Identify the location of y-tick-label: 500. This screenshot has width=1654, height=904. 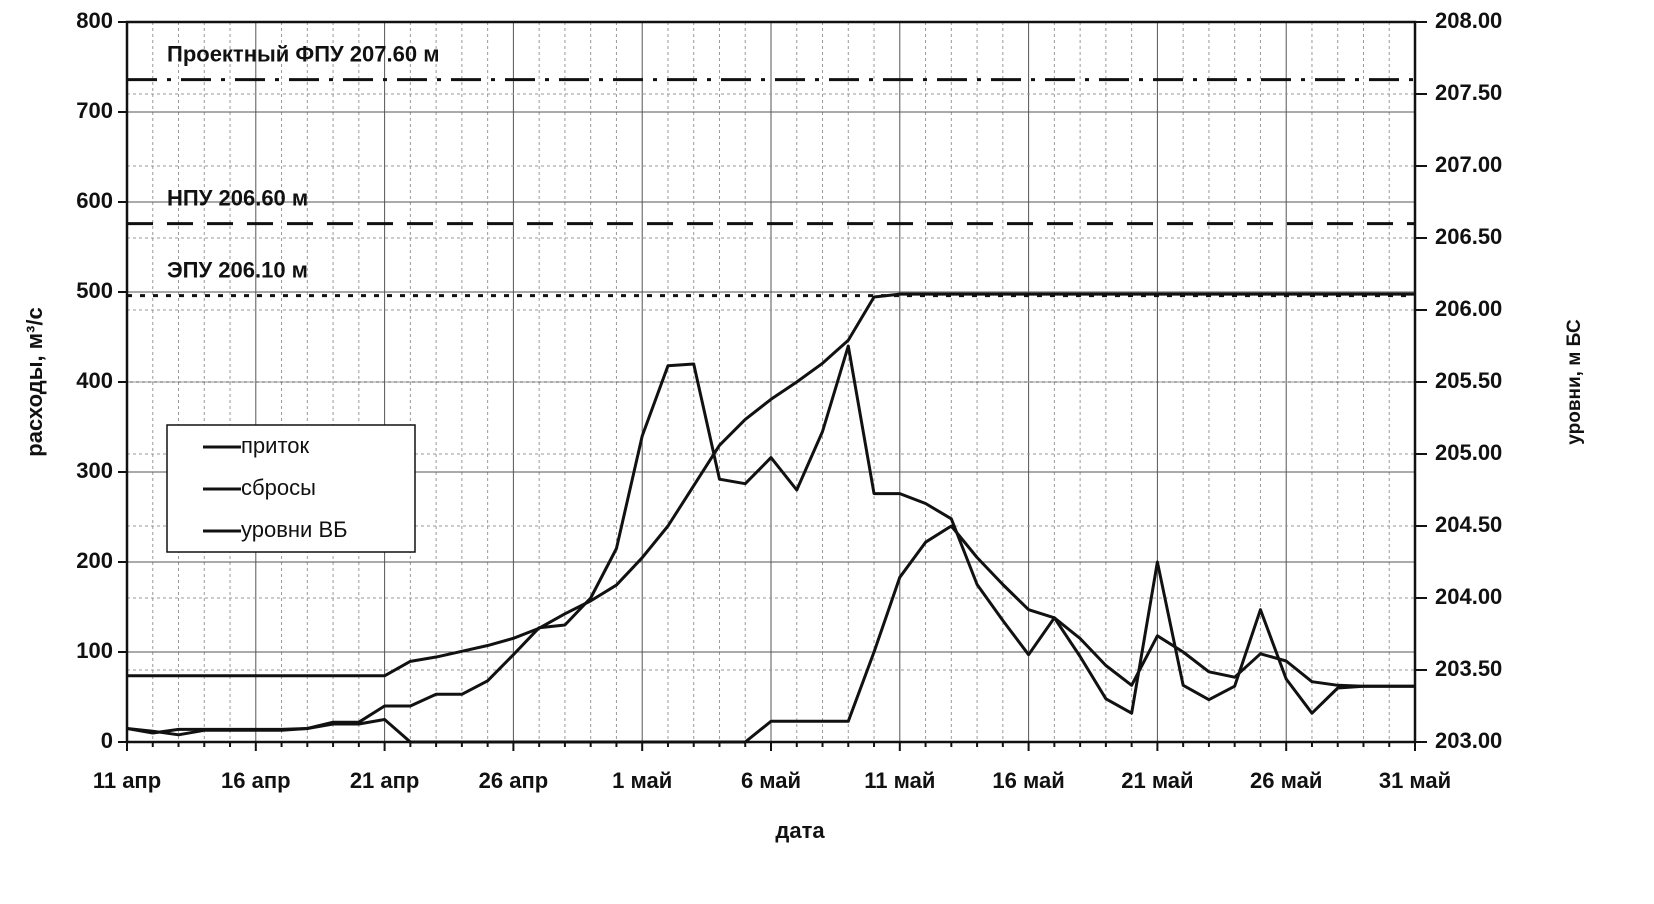
(94, 290).